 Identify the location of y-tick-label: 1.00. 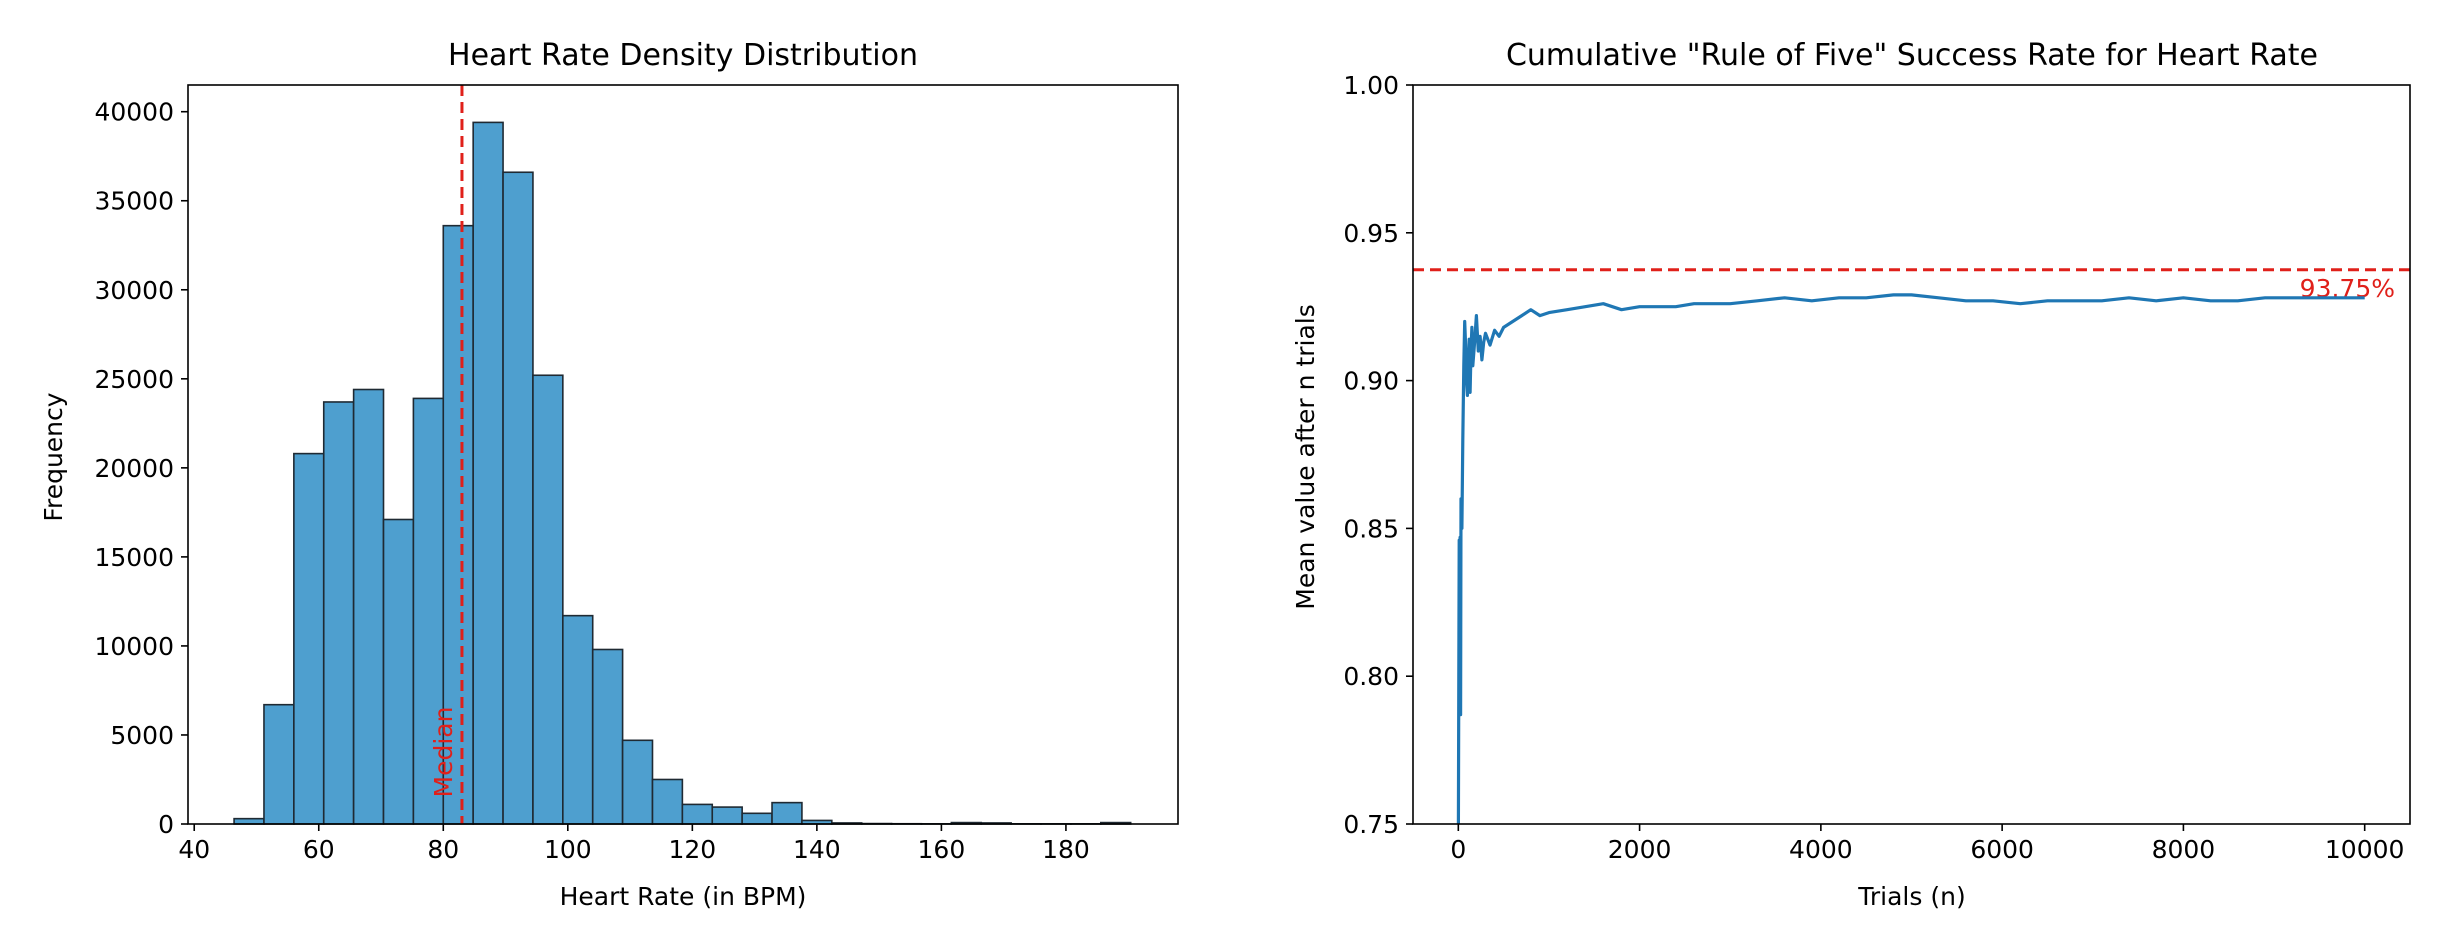
(1371, 85).